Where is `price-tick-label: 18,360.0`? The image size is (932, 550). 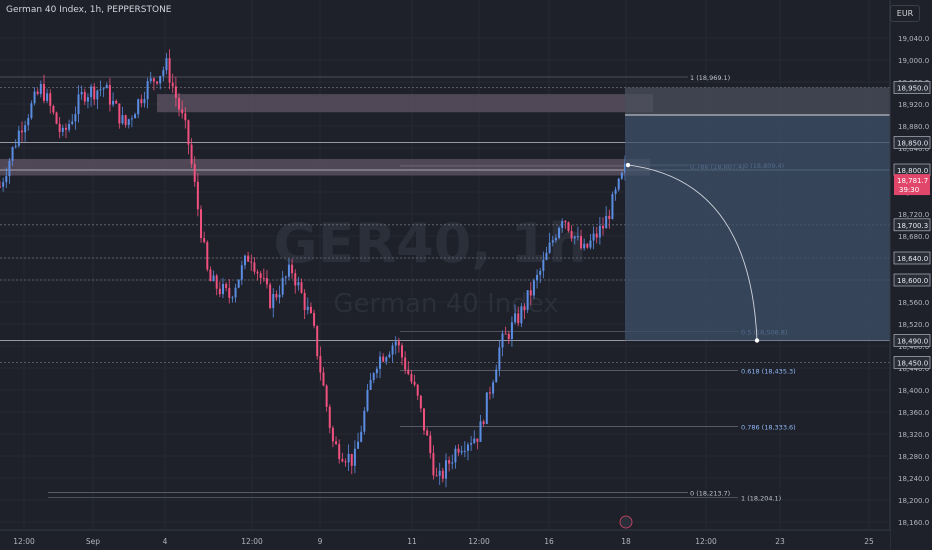 price-tick-label: 18,360.0 is located at coordinates (913, 413).